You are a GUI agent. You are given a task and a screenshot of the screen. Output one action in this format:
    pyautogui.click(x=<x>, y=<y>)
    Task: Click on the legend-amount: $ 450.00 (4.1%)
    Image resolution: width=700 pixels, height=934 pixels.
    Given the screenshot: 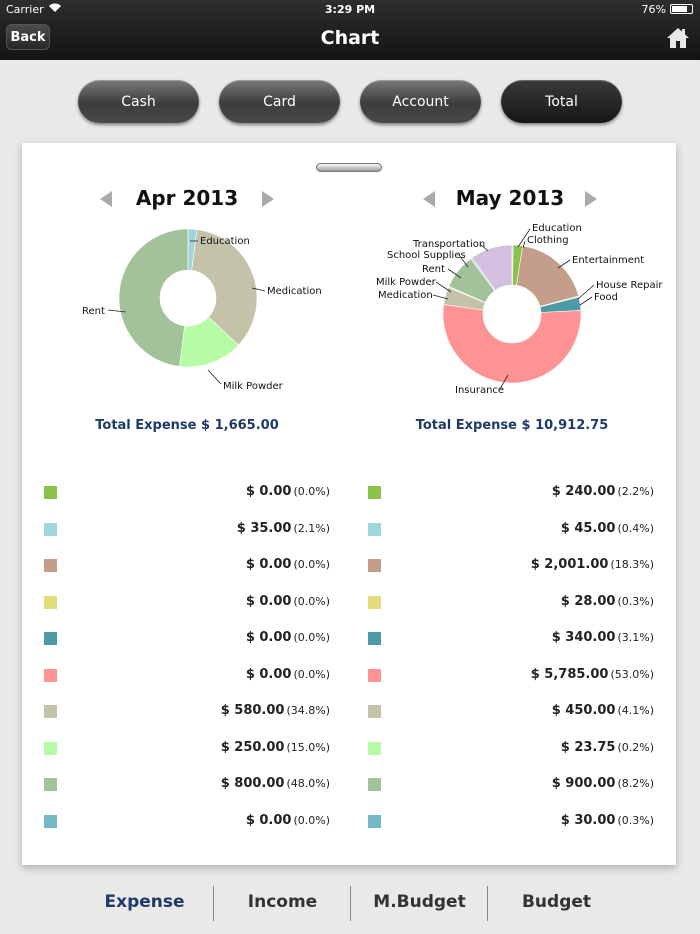 What is the action you would take?
    pyautogui.click(x=554, y=710)
    